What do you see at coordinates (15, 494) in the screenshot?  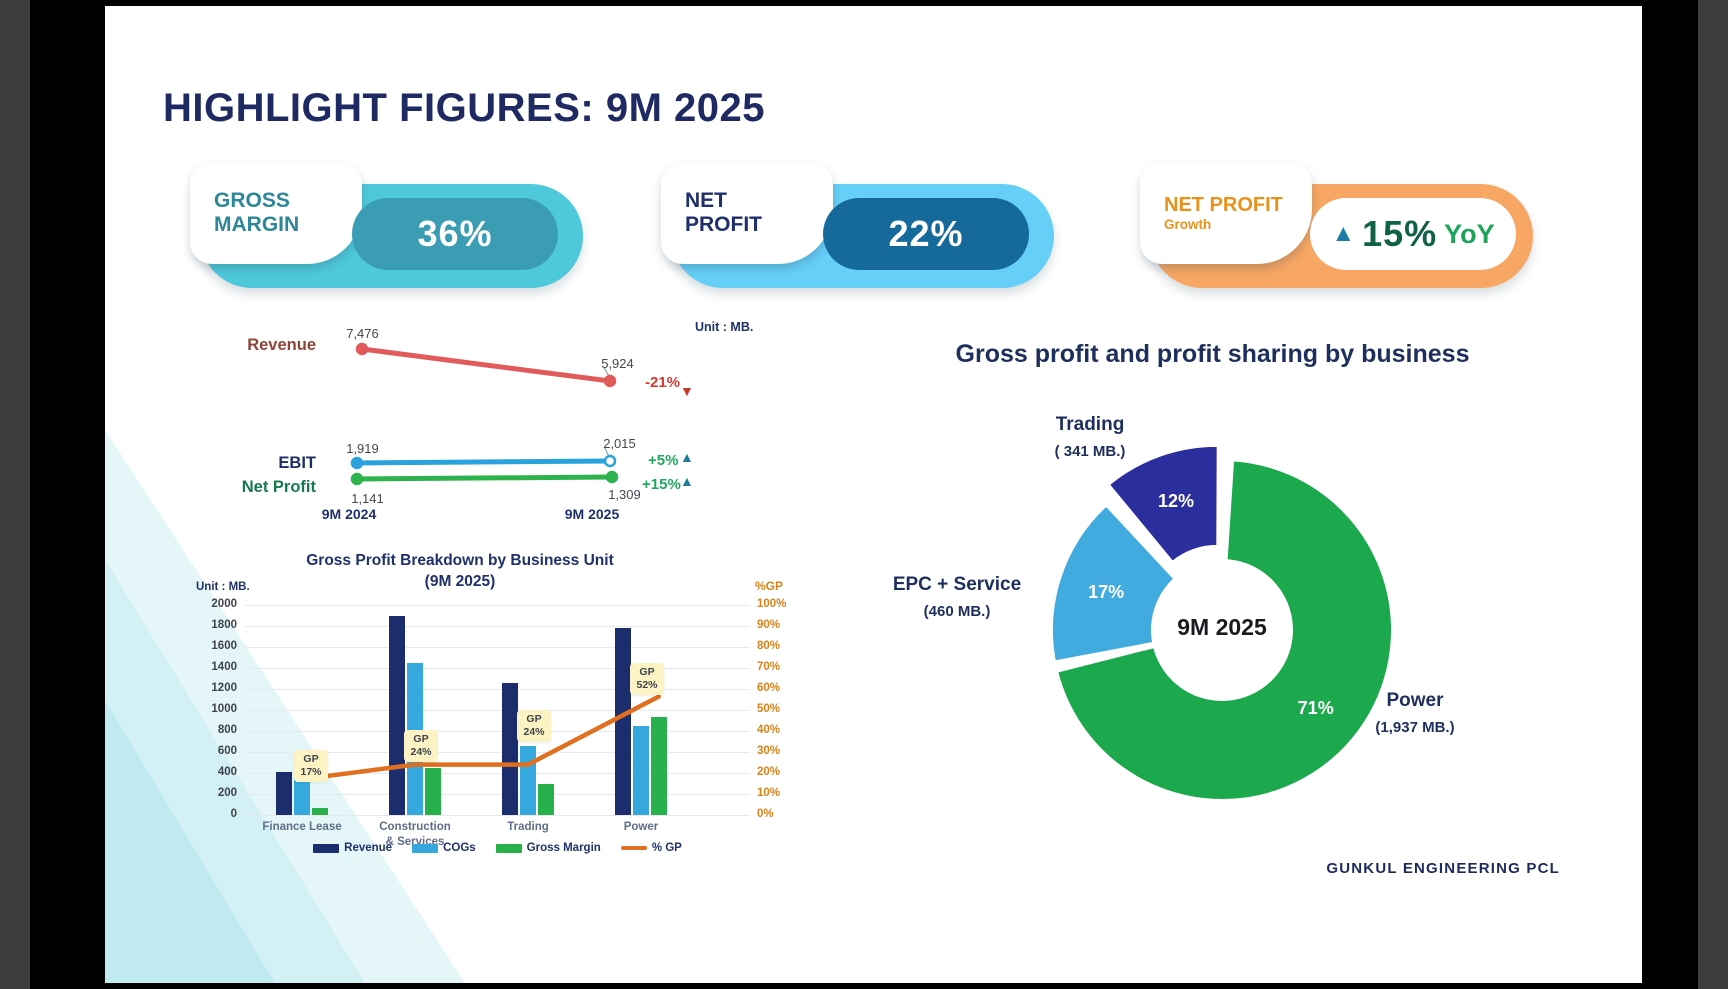 I see `letterbox-left` at bounding box center [15, 494].